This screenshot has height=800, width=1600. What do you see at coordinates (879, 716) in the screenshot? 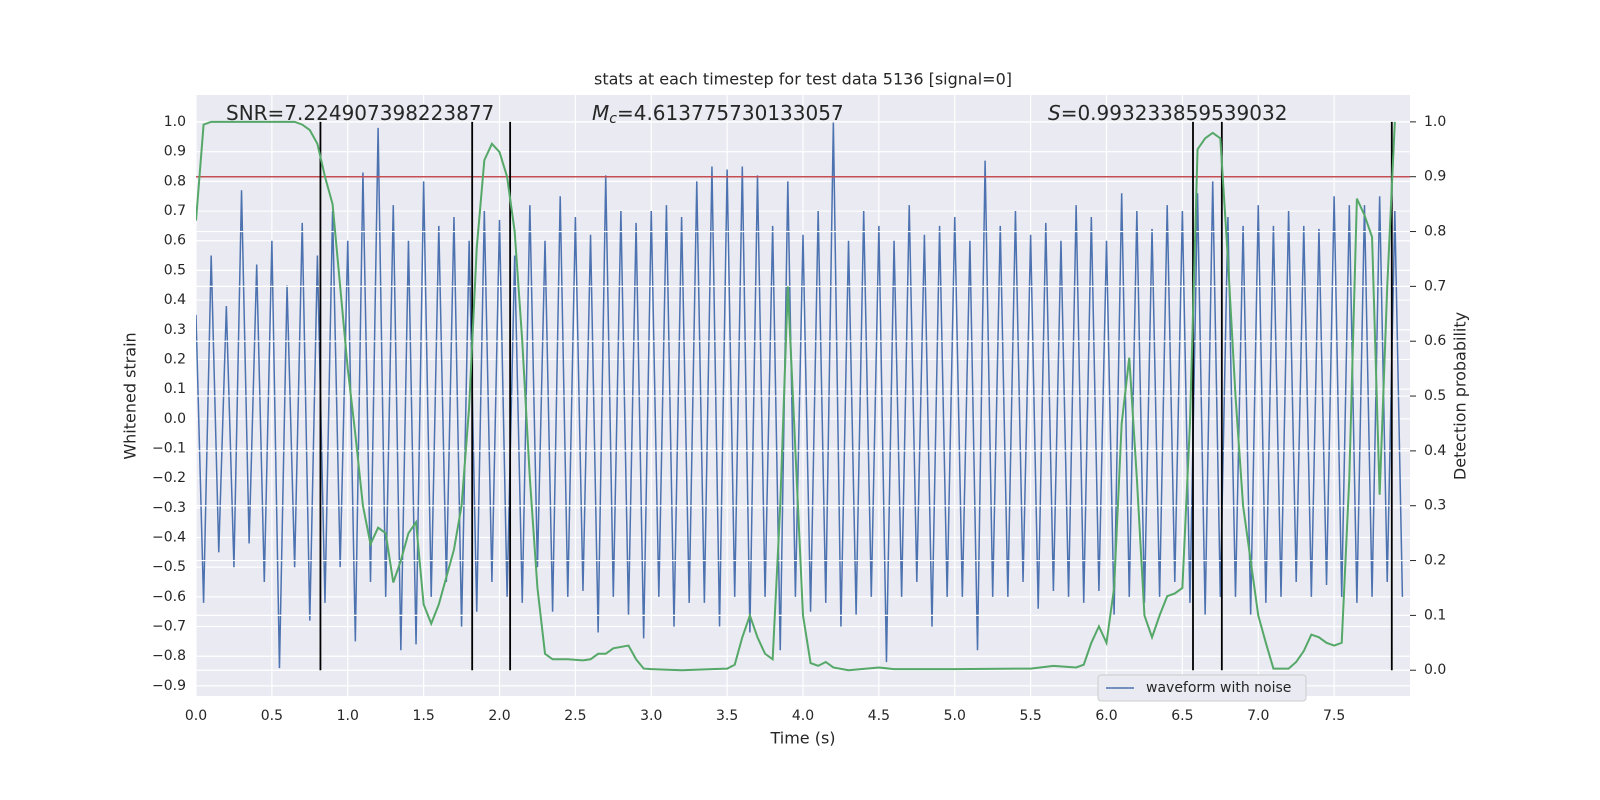
I see `x-tick-label: 4.5` at bounding box center [879, 716].